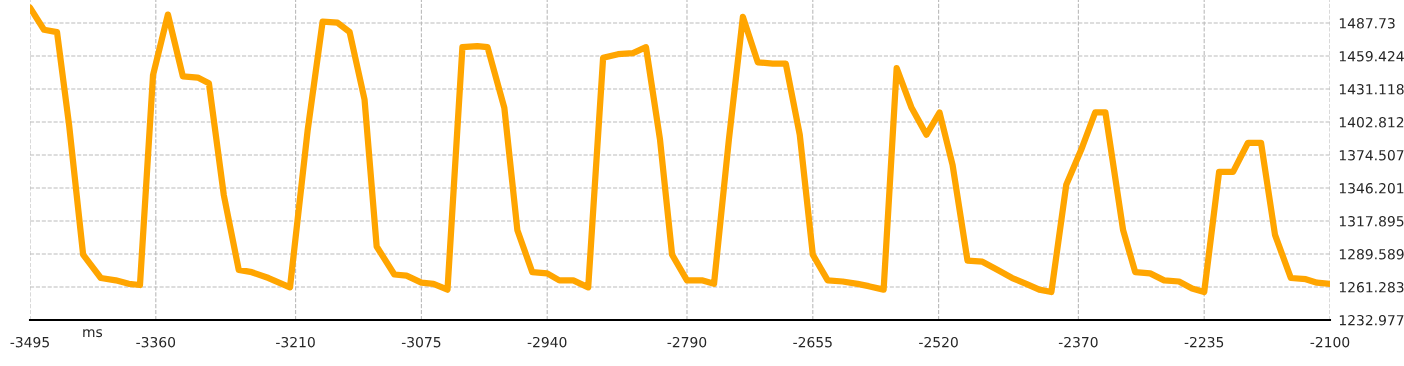 The image size is (1404, 366). What do you see at coordinates (1367, 23) in the screenshot?
I see `y-tick-label: 1487.73` at bounding box center [1367, 23].